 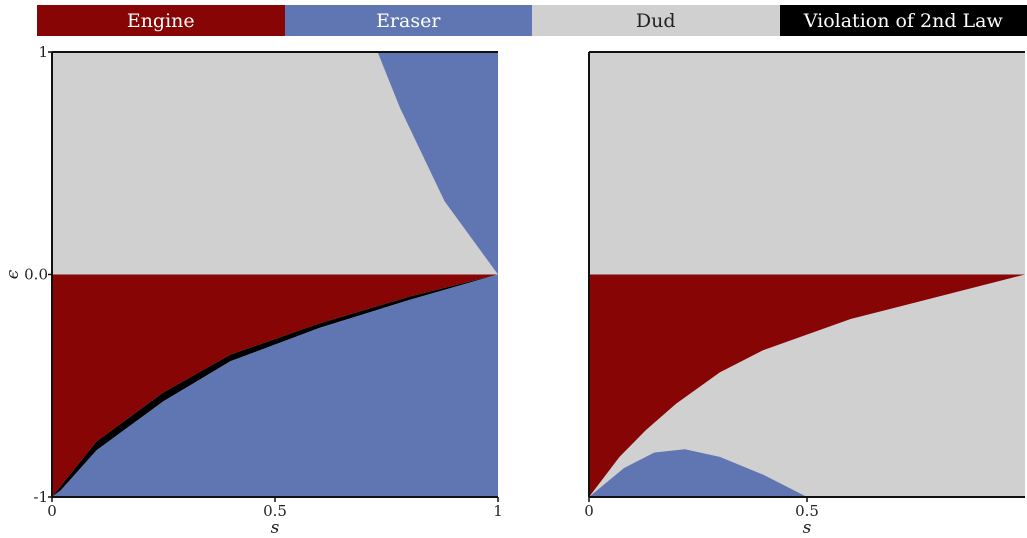 What do you see at coordinates (13, 274) in the screenshot?
I see `y-axis-label: ϵ` at bounding box center [13, 274].